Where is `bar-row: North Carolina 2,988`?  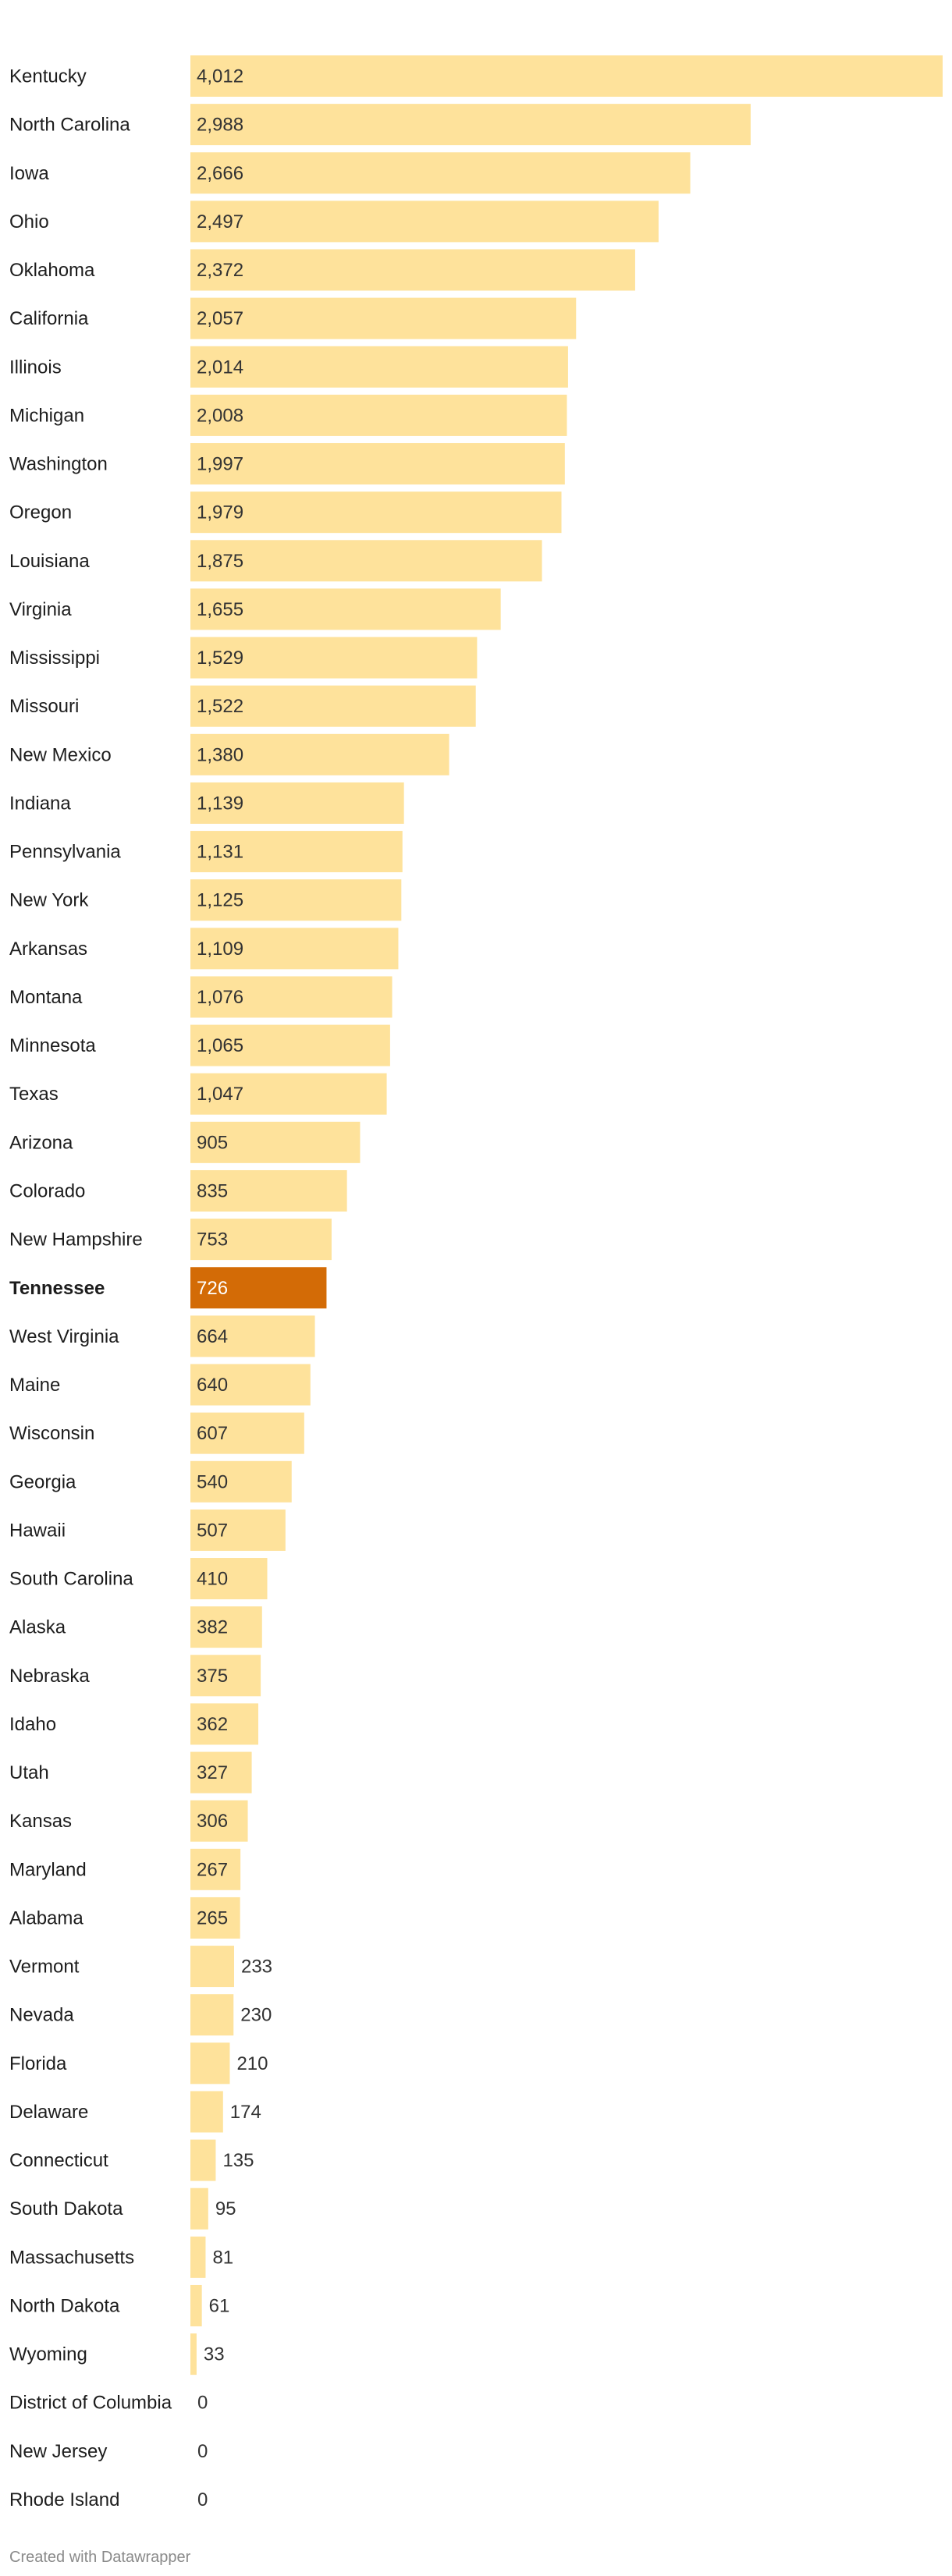
bar-row: North Carolina 2,988 is located at coordinates (380, 125).